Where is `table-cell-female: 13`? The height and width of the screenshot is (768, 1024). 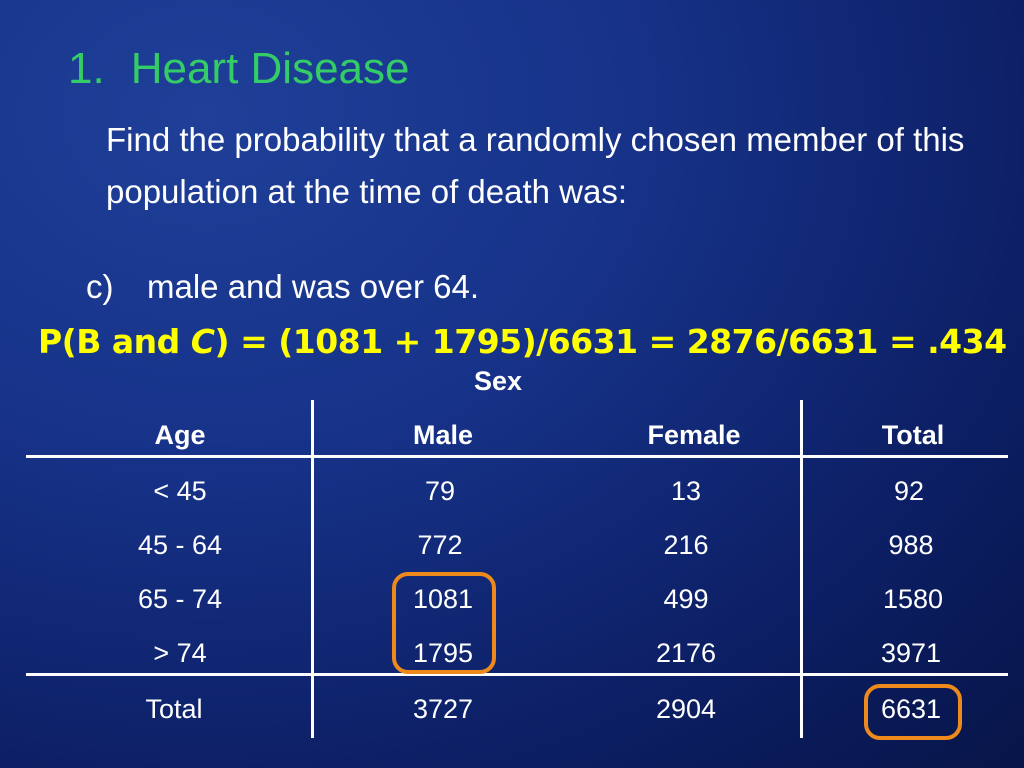 table-cell-female: 13 is located at coordinates (686, 491).